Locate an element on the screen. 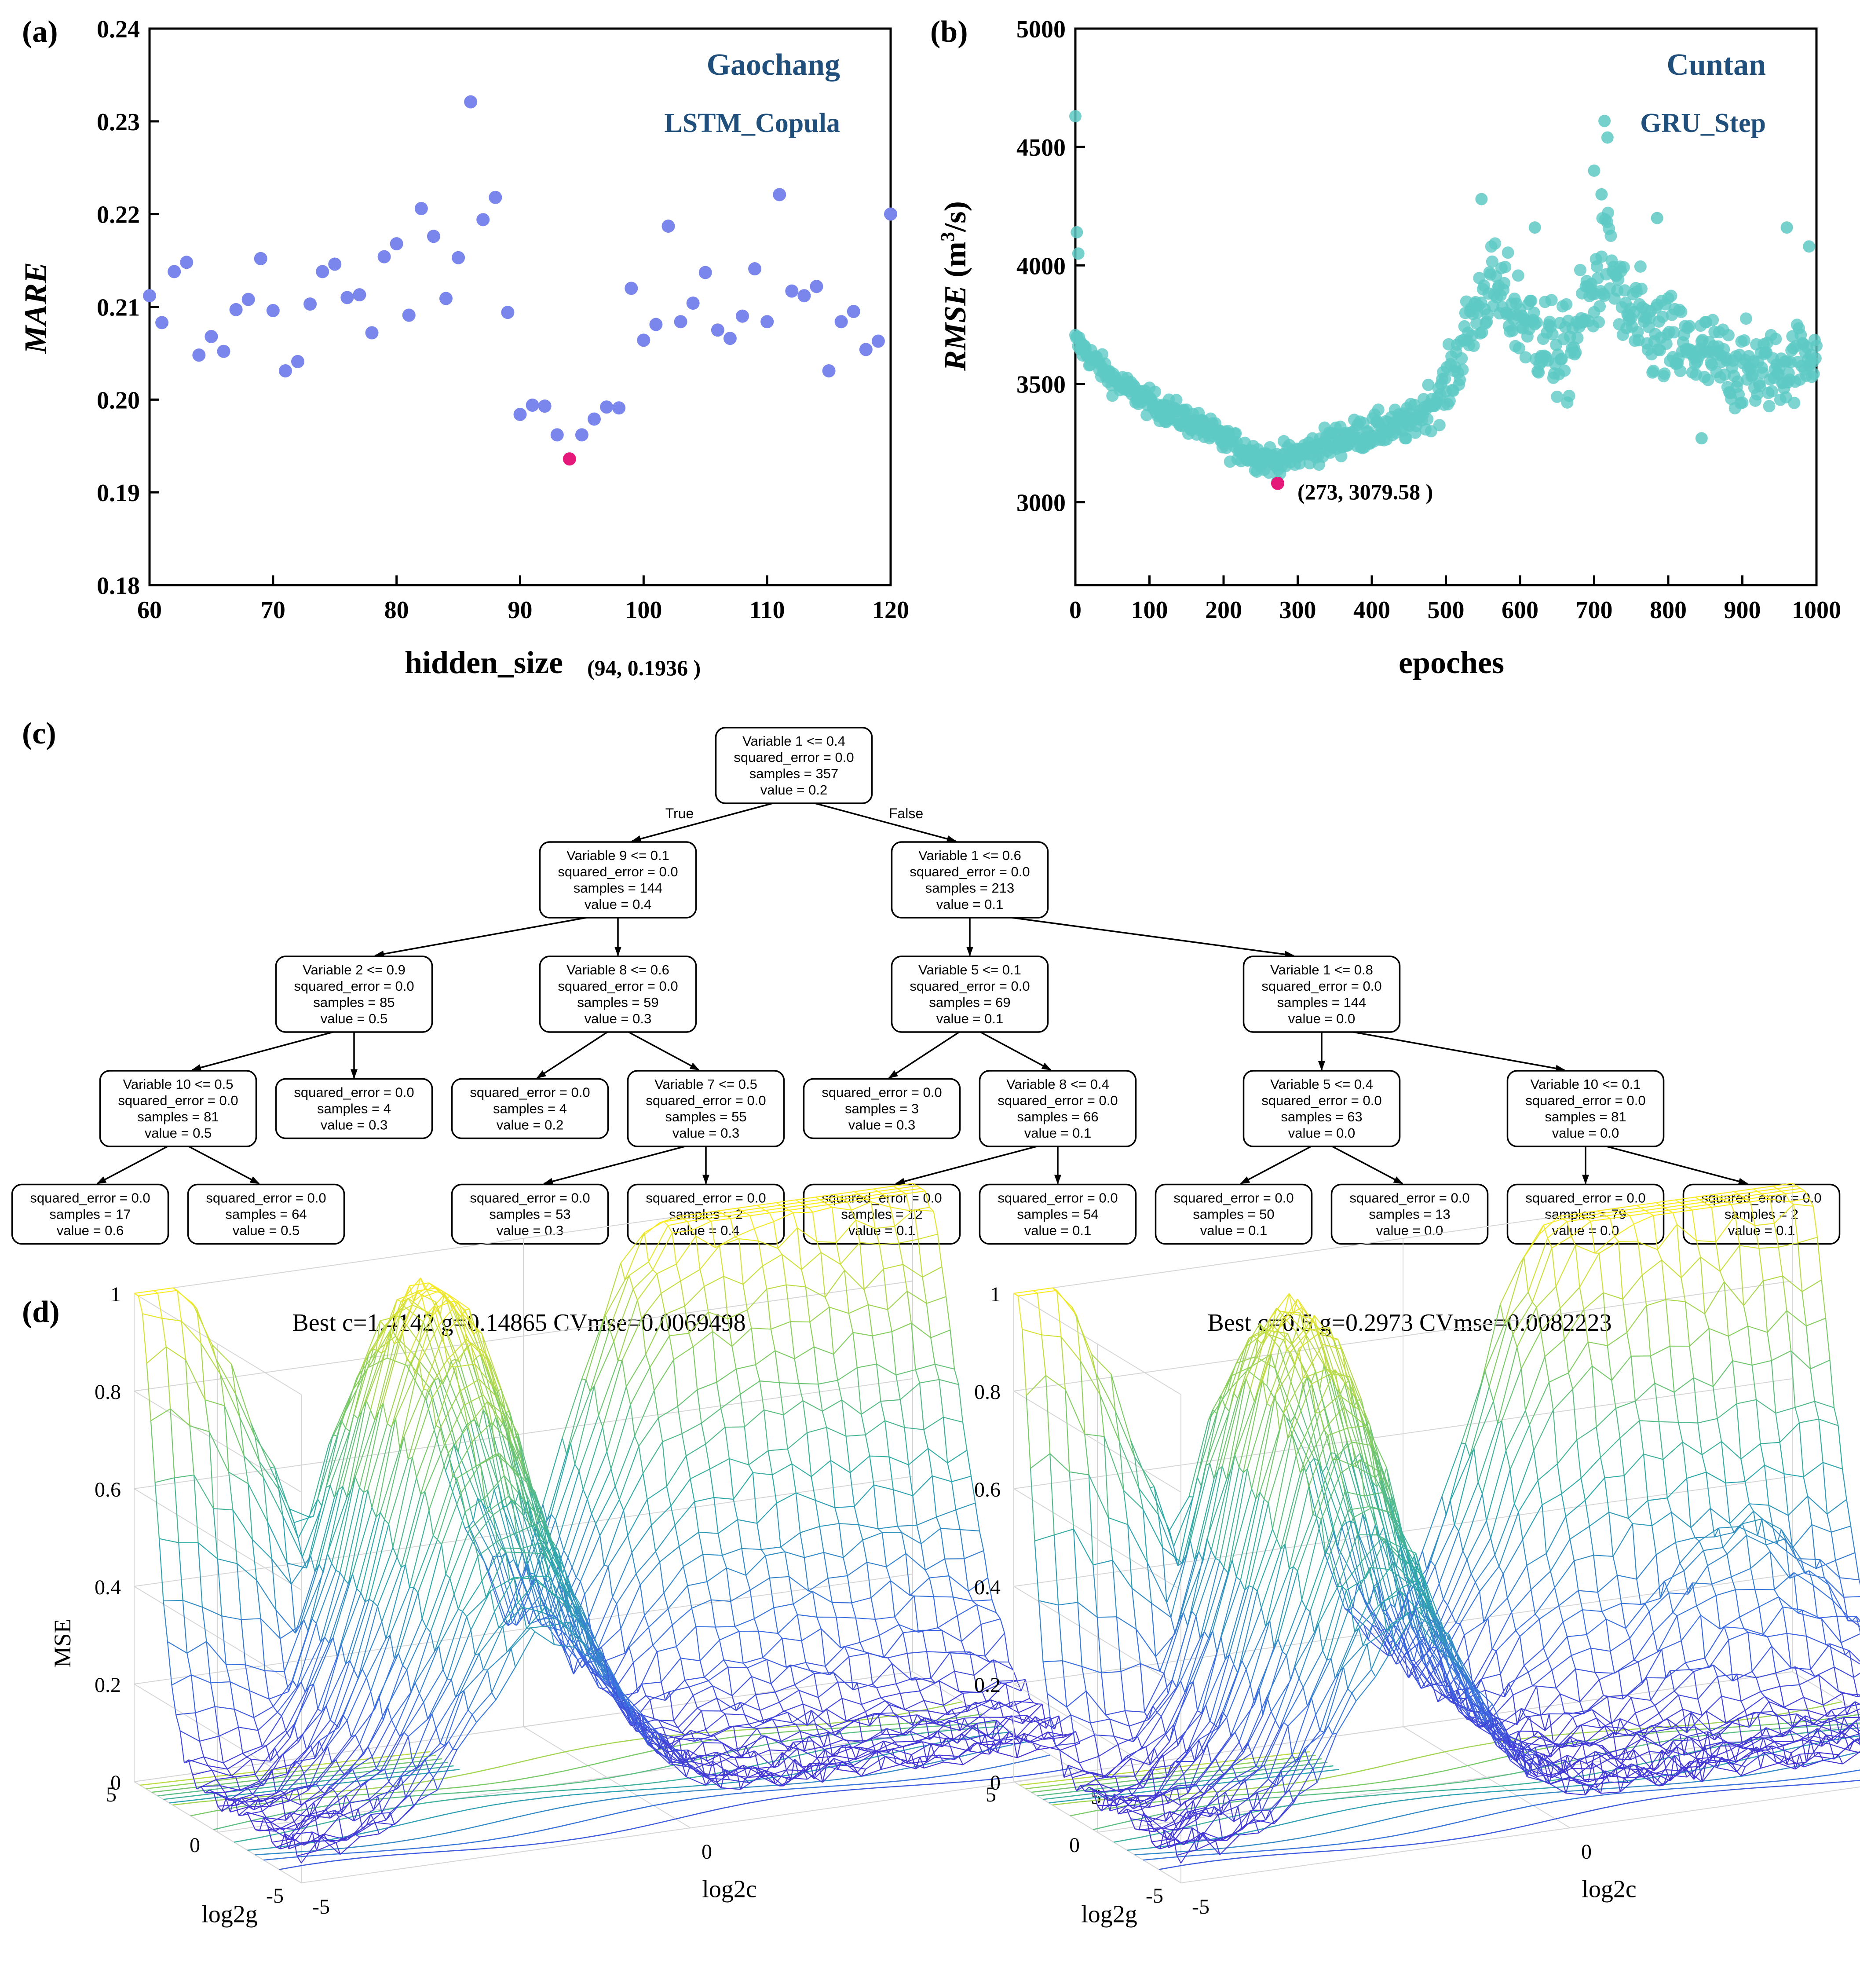 This screenshot has height=1988, width=1860. x-tick-label: 80 is located at coordinates (396, 610).